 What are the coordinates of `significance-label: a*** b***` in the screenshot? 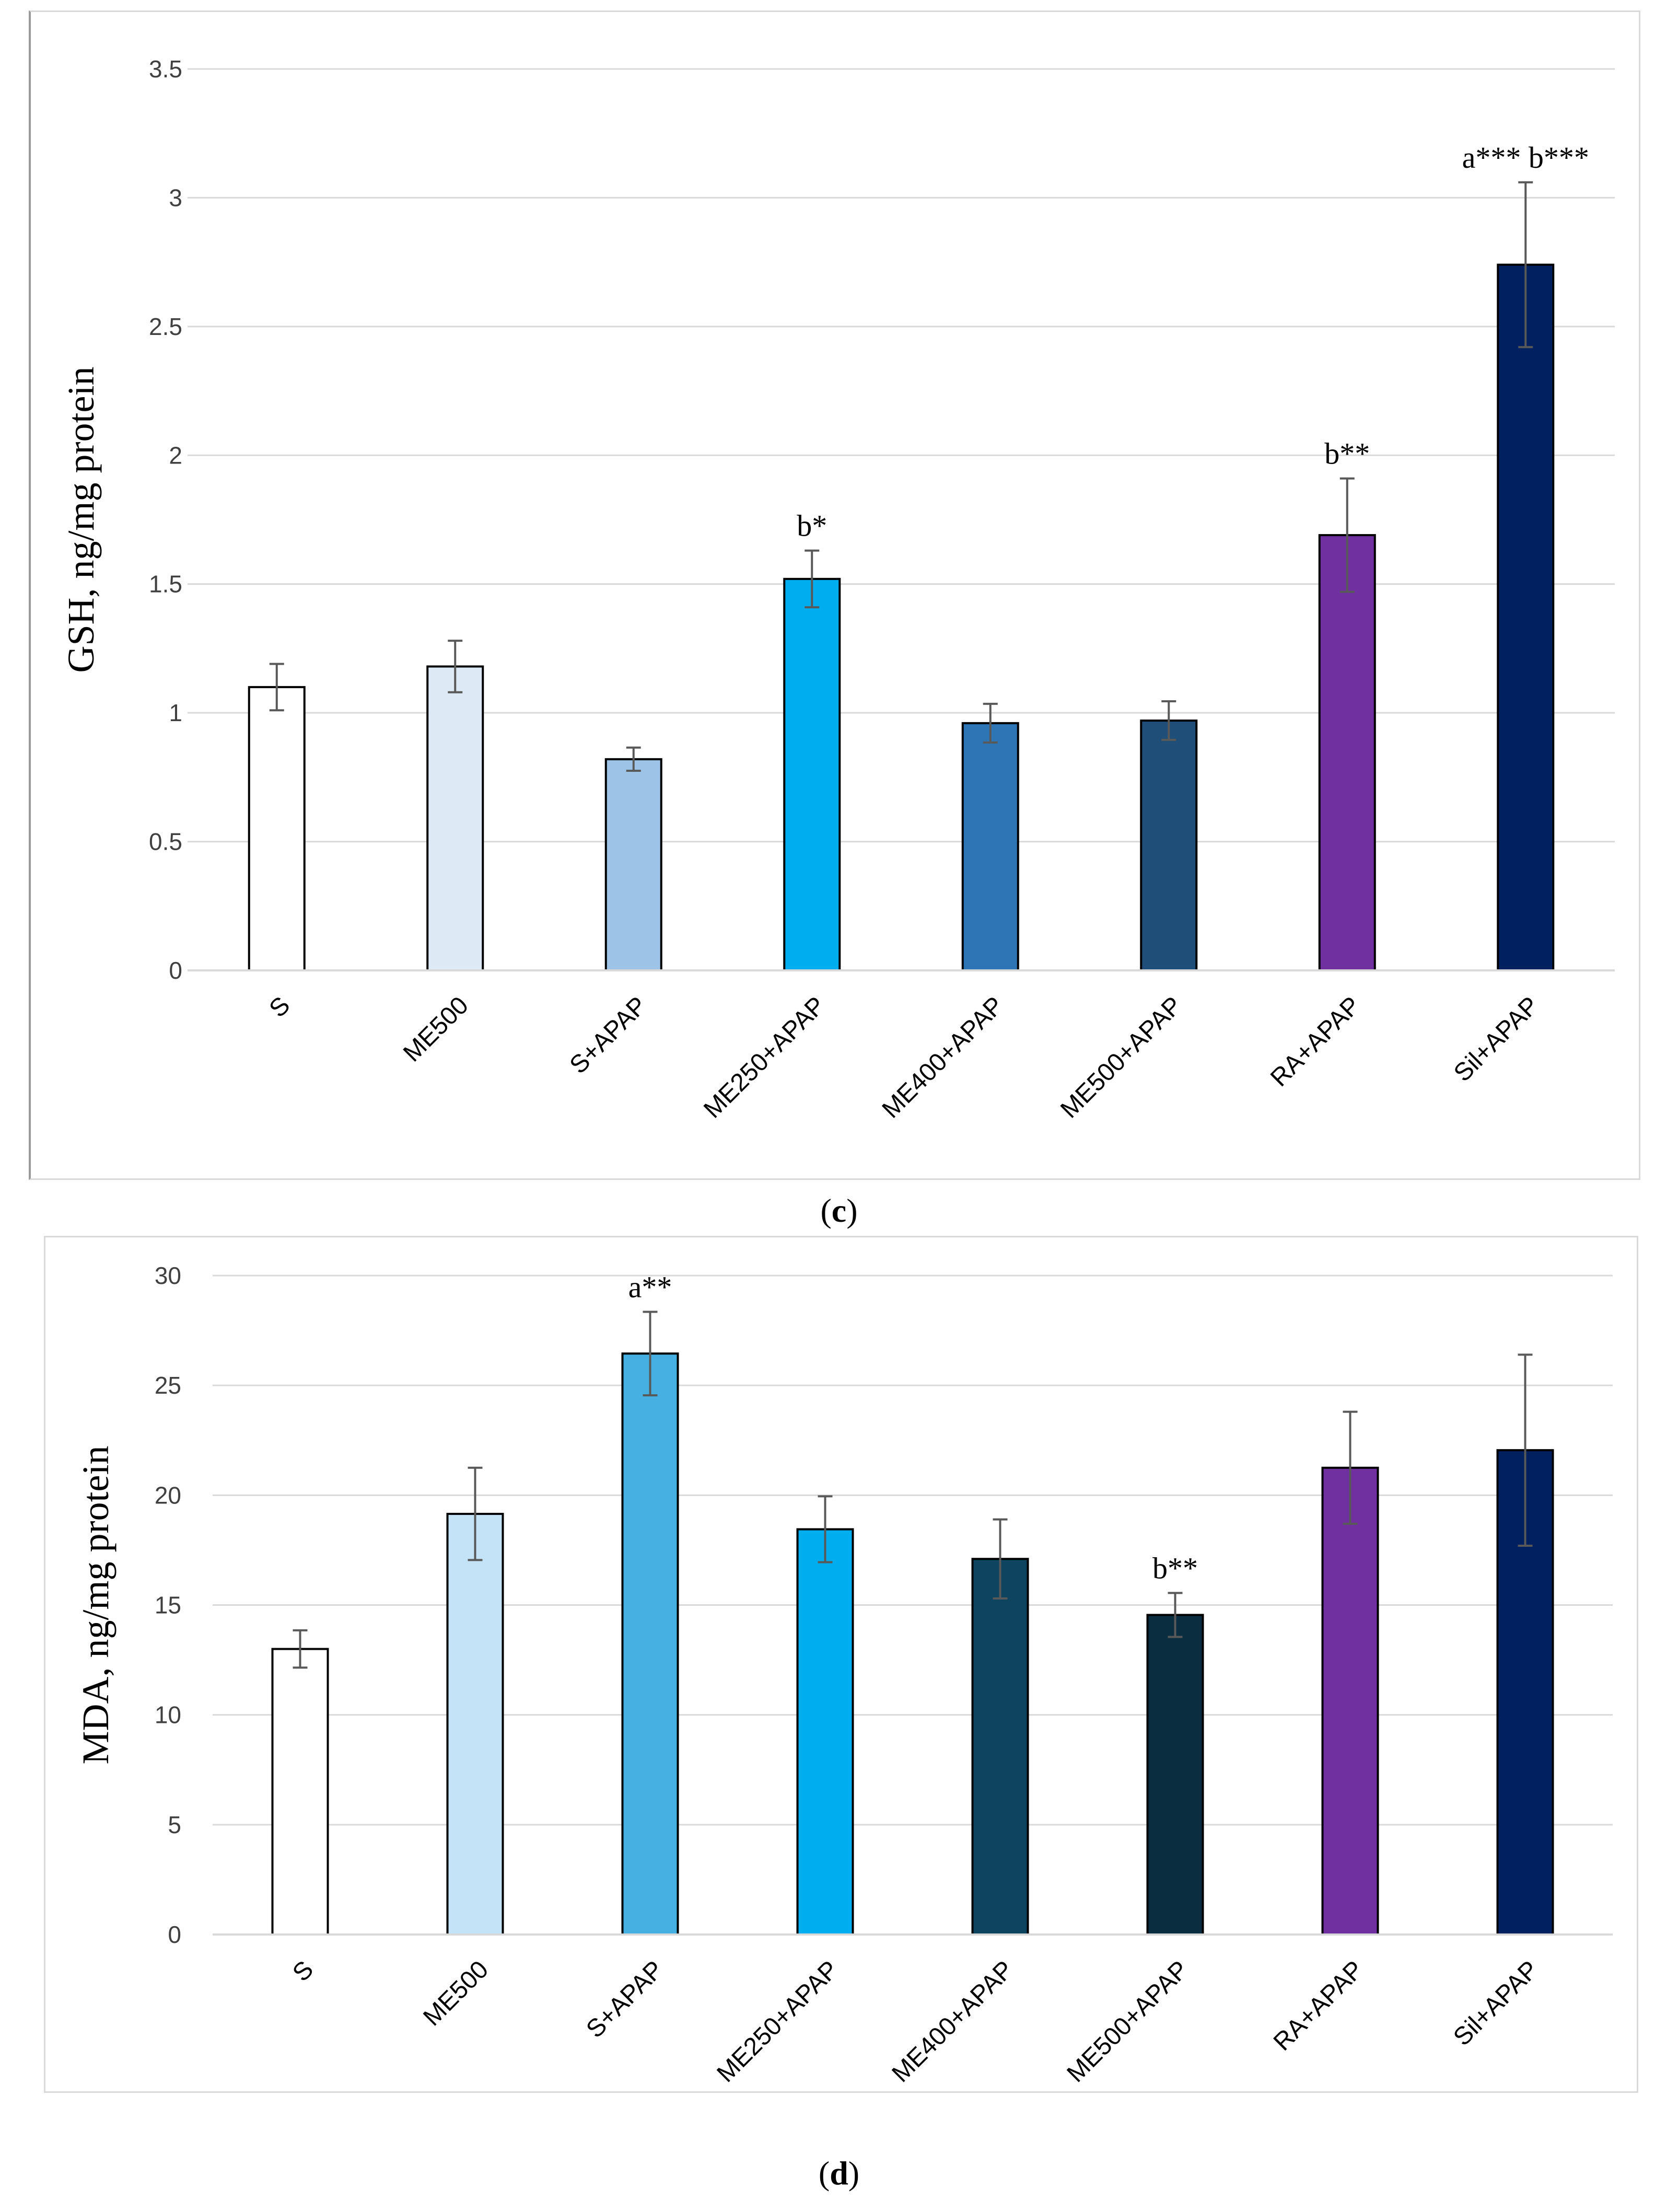 It's located at (1525, 158).